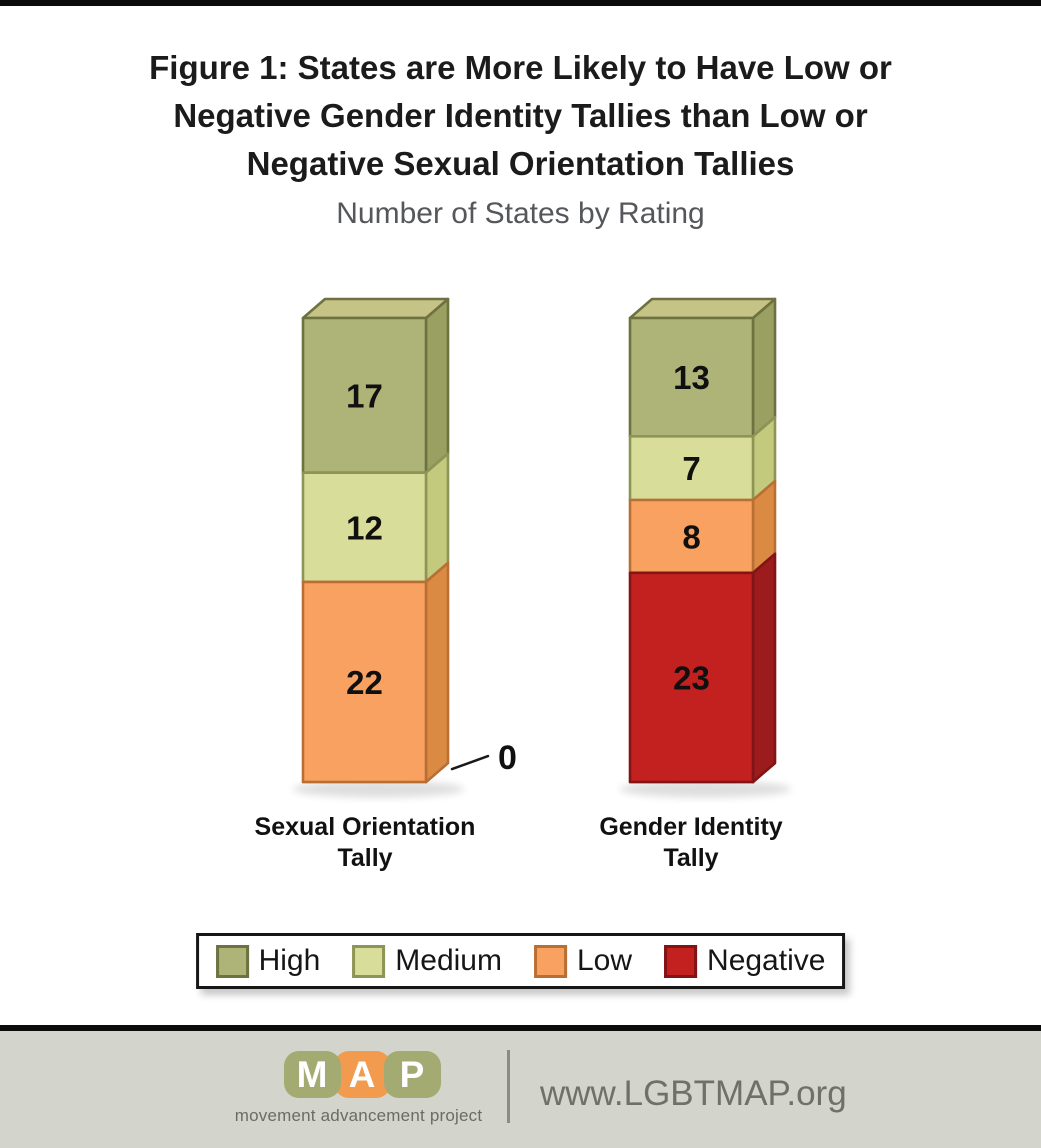 The image size is (1041, 1148). I want to click on figure-title-line-3: Negative Sexual Orientation Tallies, so click(520, 163).